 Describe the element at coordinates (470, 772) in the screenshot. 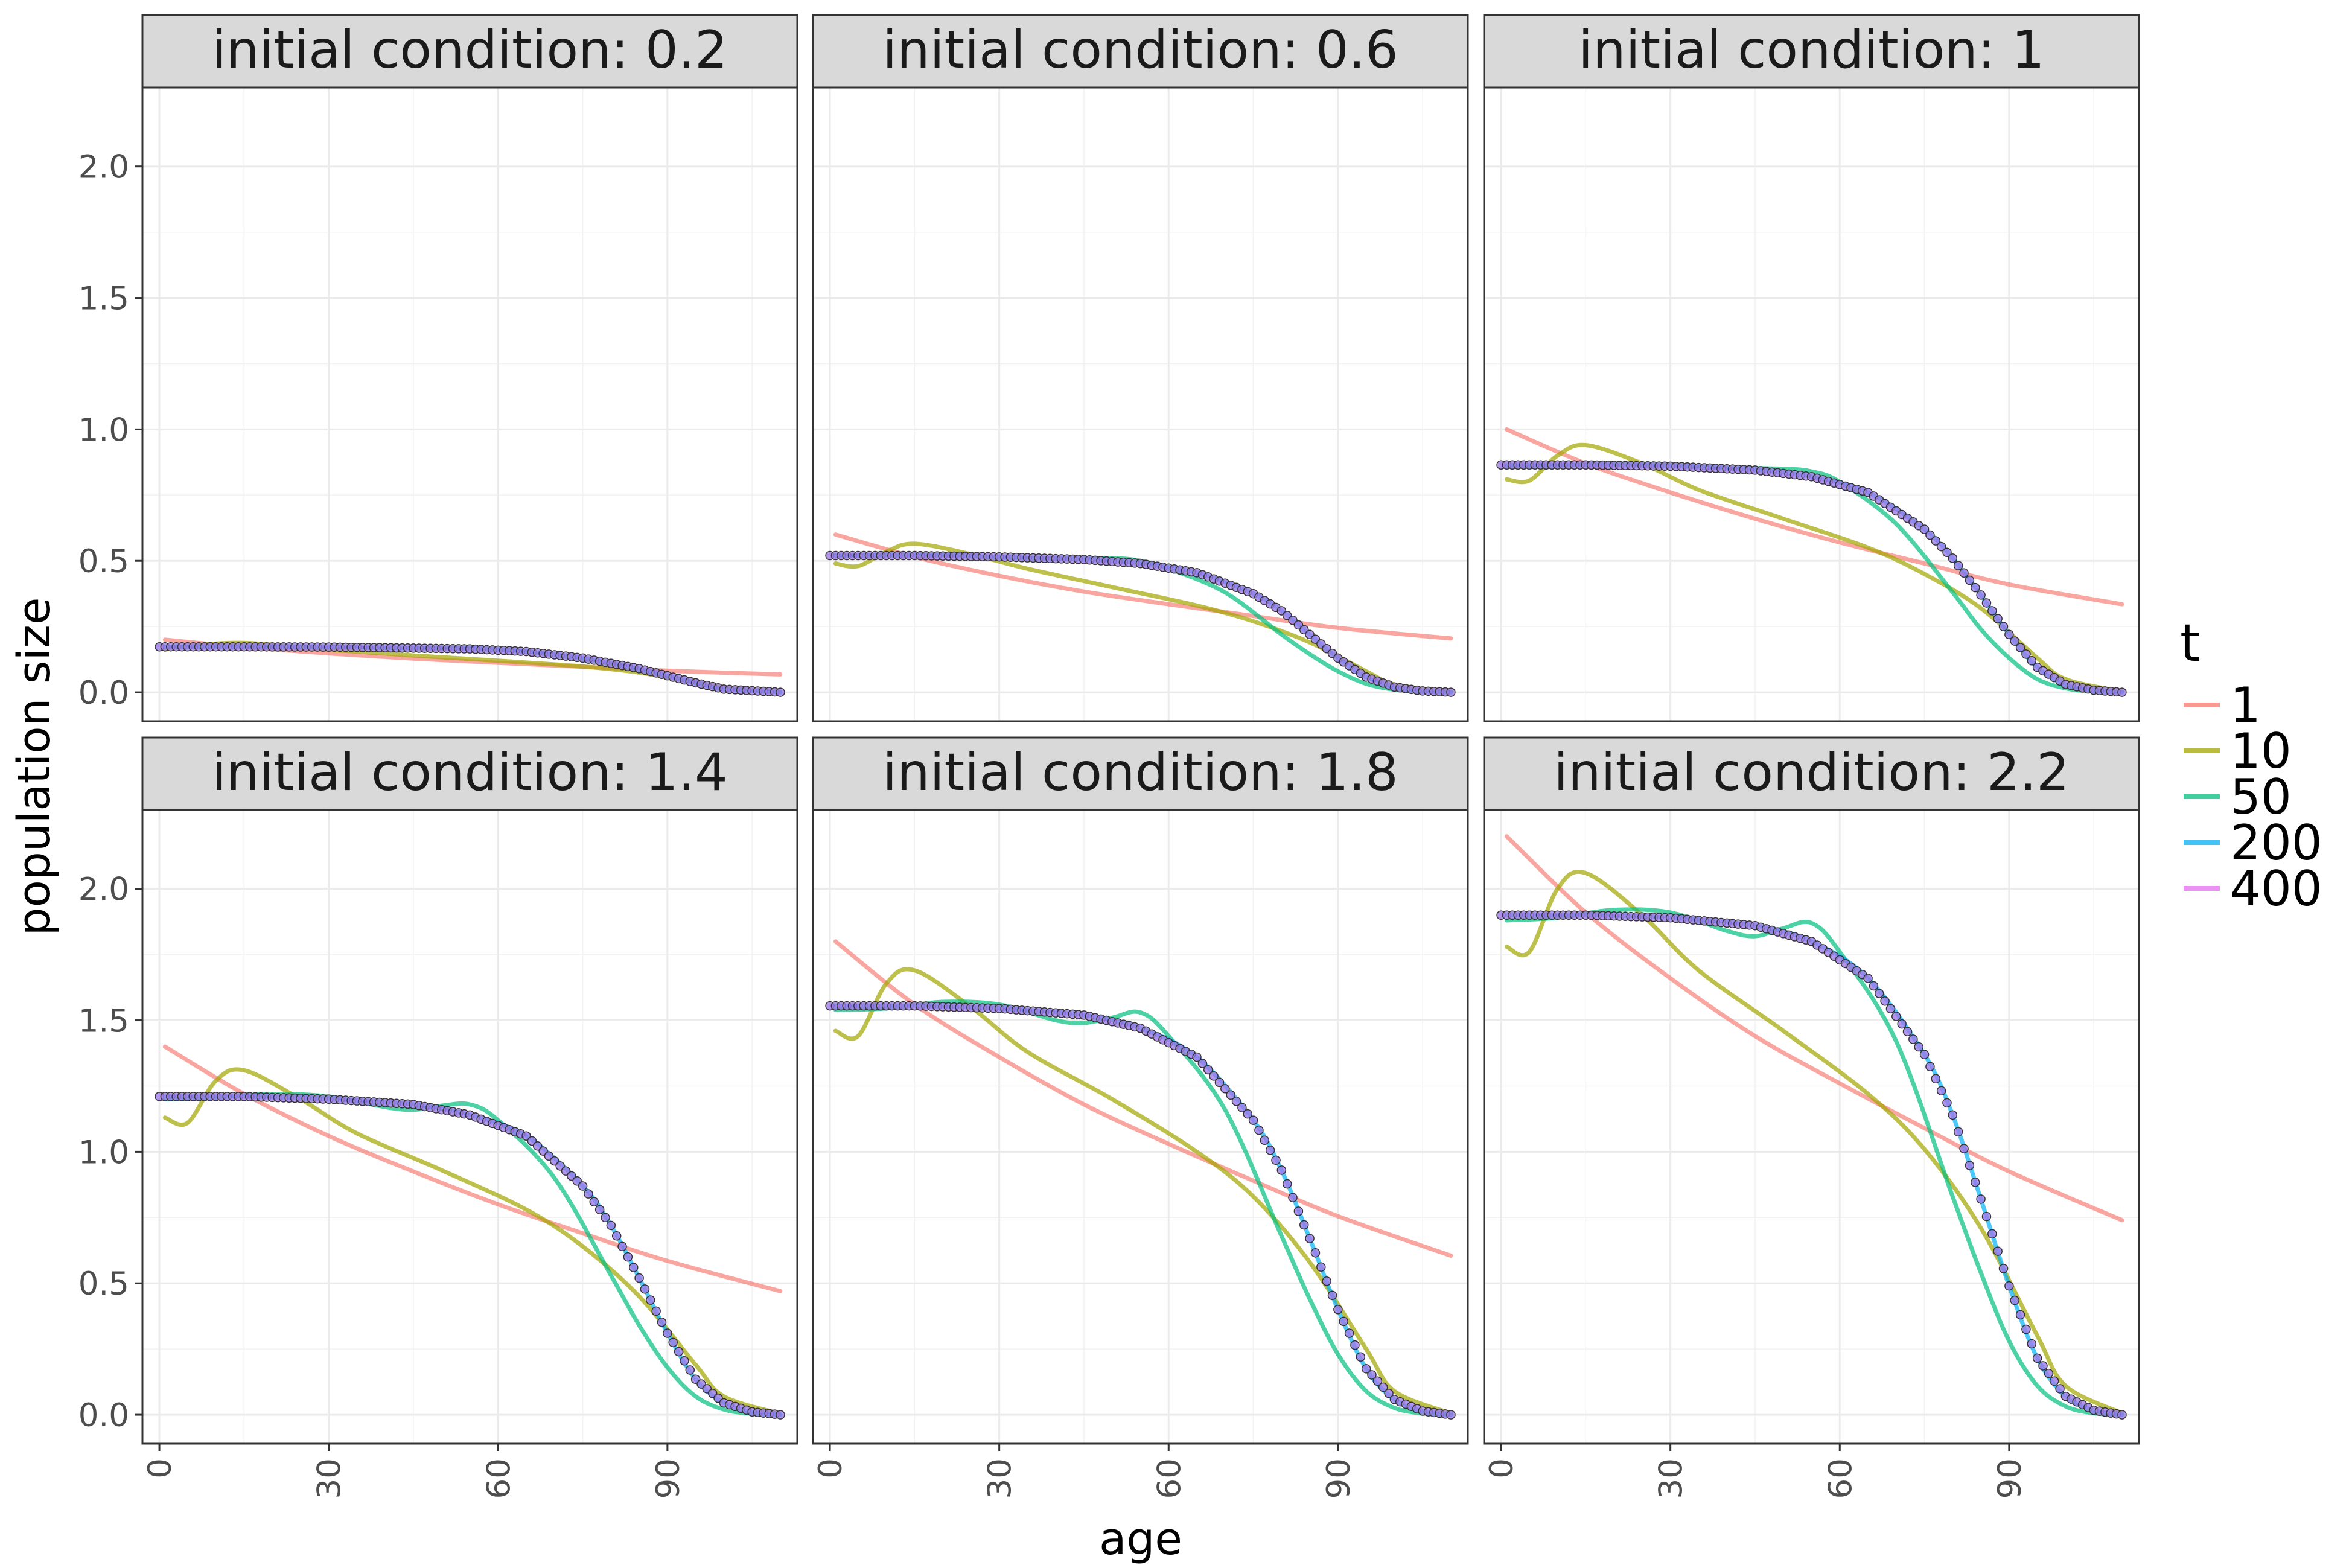

I see `facet-strip-label: initial condition: 1.4` at that location.